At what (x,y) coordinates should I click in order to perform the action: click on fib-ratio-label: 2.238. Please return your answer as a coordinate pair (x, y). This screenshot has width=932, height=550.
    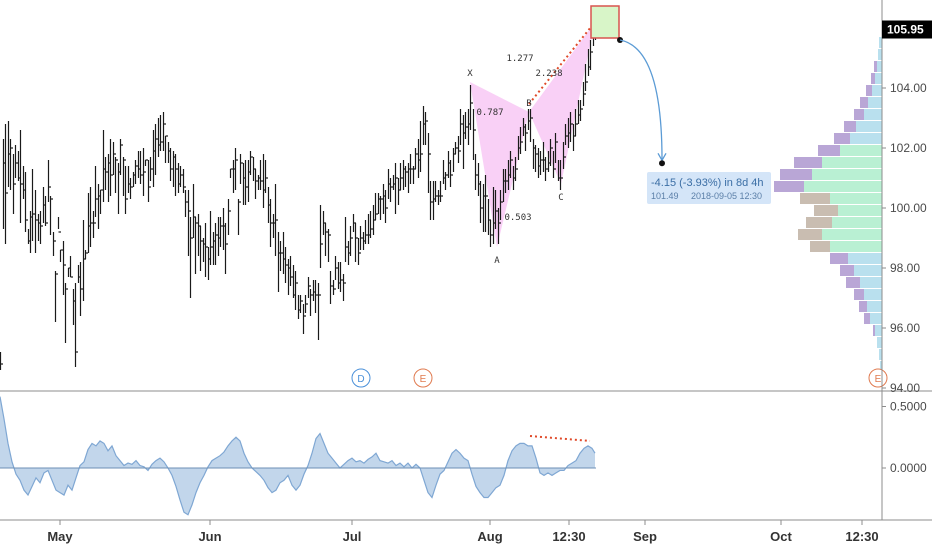
    Looking at the image, I should click on (548, 74).